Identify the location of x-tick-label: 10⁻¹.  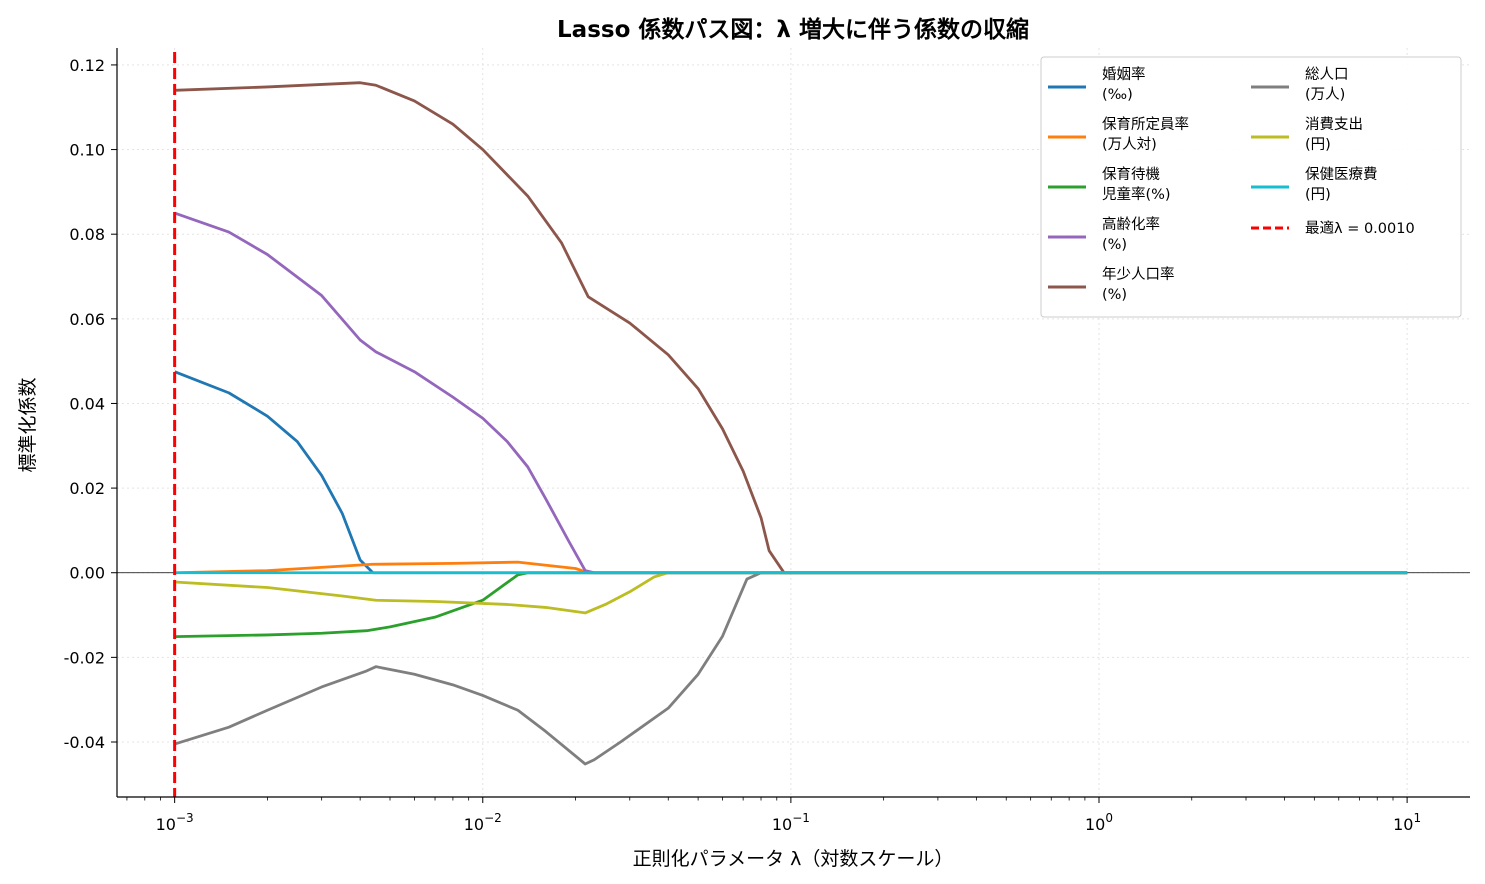
(791, 822).